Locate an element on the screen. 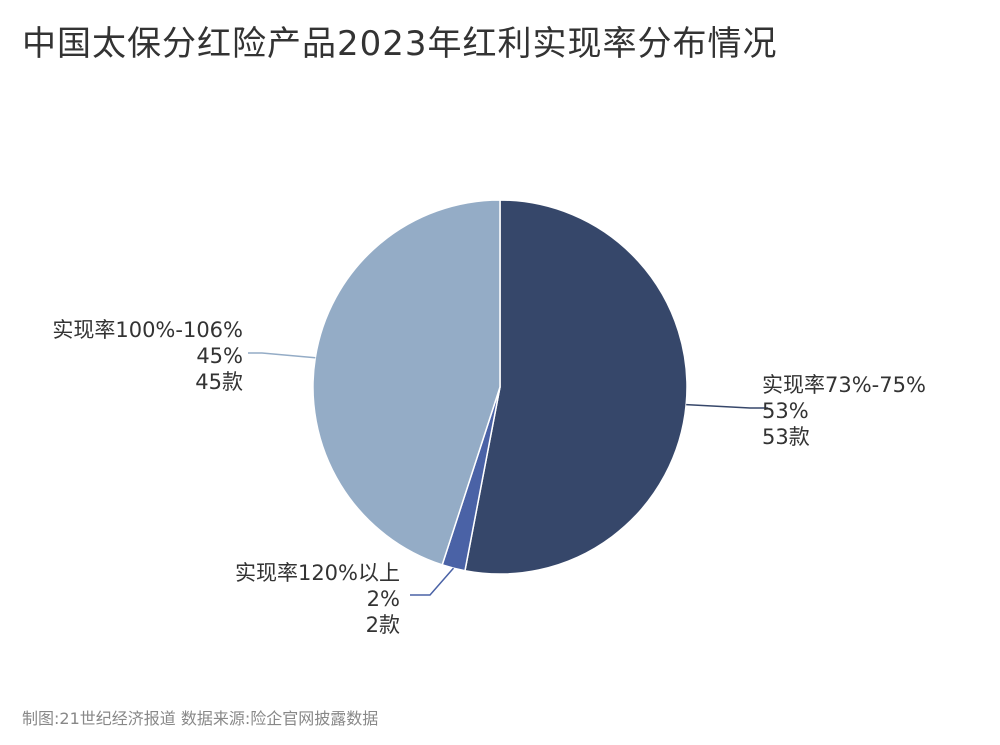 The image size is (1000, 745). slice-label-count-3: 45款 is located at coordinates (219, 382).